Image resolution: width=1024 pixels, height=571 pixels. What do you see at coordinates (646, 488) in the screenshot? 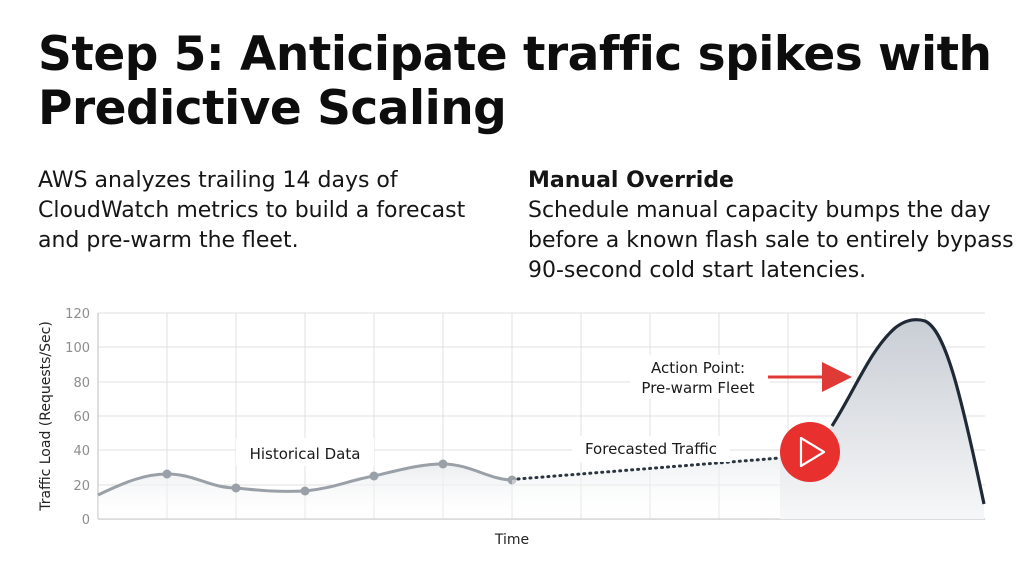
I see `forecast-area` at bounding box center [646, 488].